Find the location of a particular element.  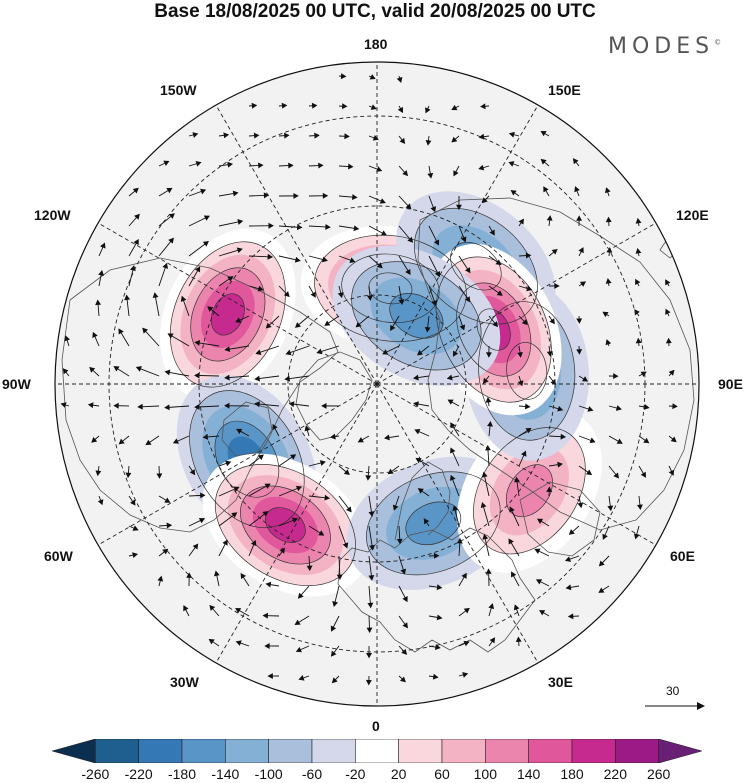

anomaly-pos-west-asia is located at coordinates (529, 490).